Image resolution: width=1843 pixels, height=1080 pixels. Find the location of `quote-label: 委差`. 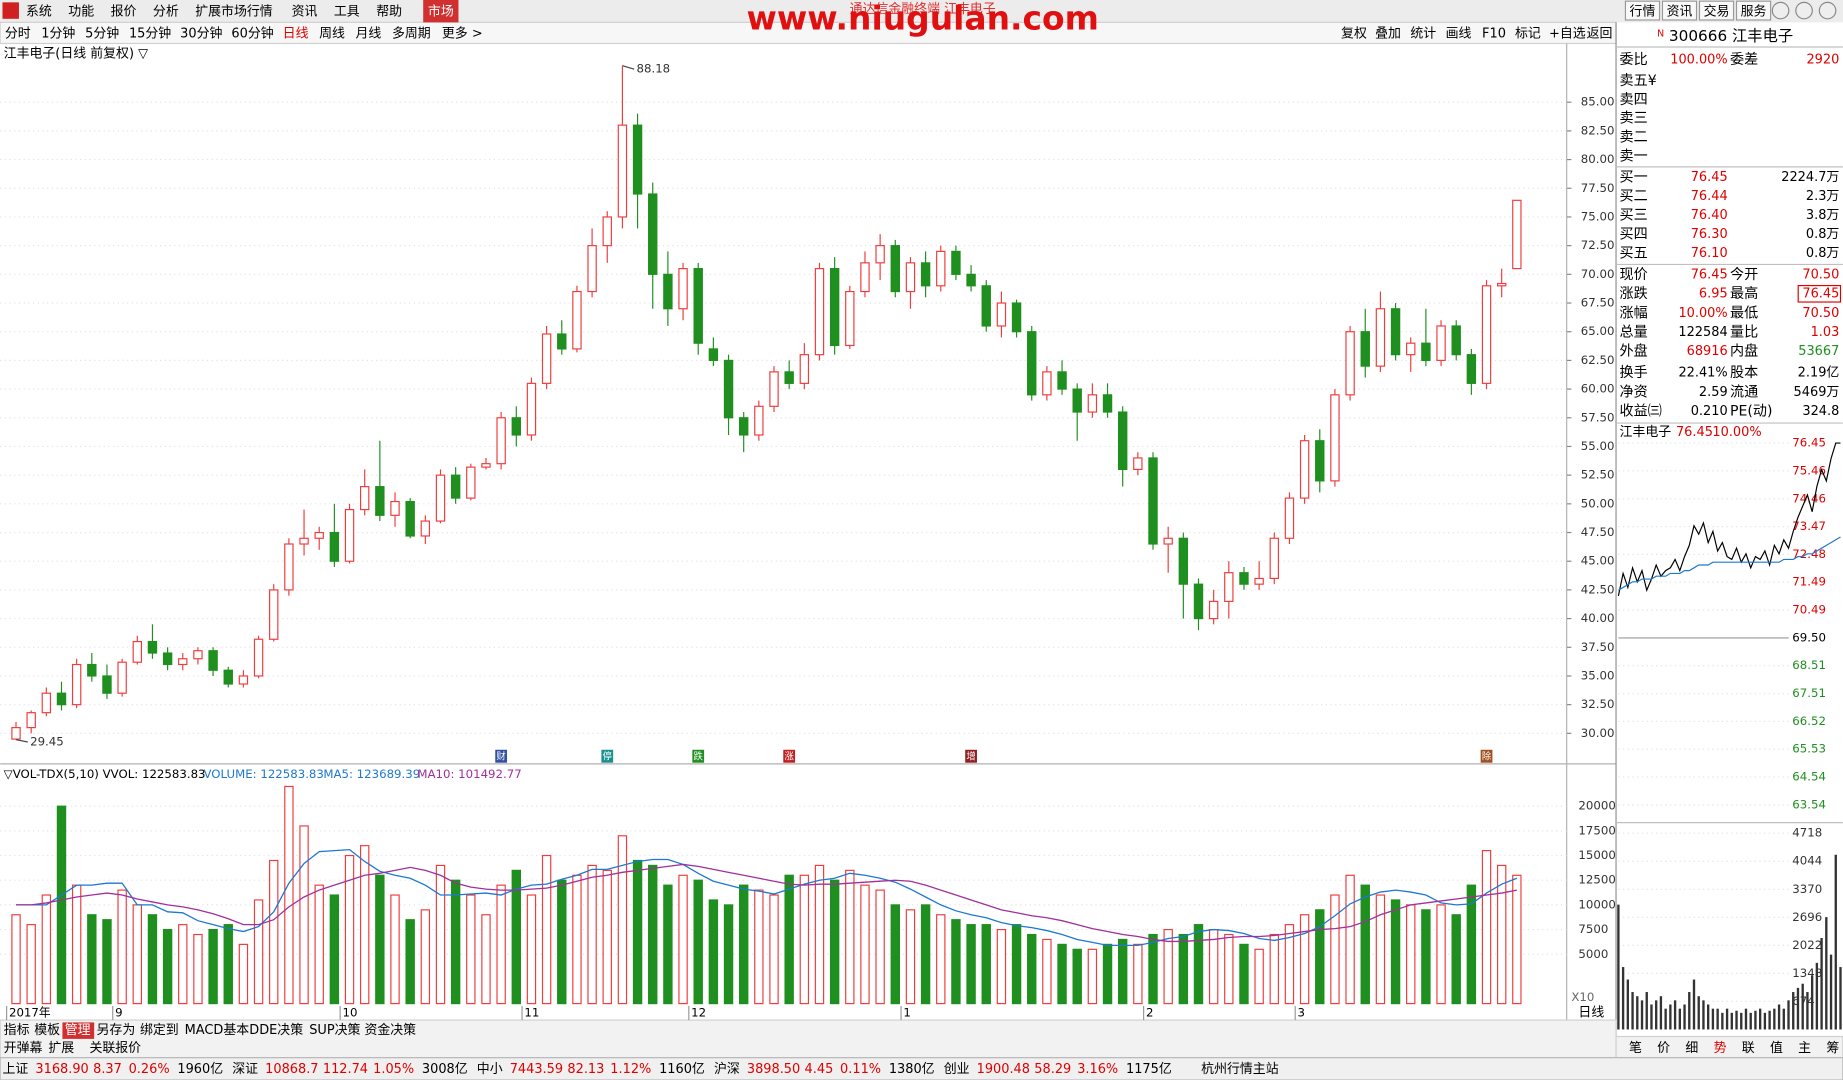

quote-label: 委差 is located at coordinates (1744, 60).